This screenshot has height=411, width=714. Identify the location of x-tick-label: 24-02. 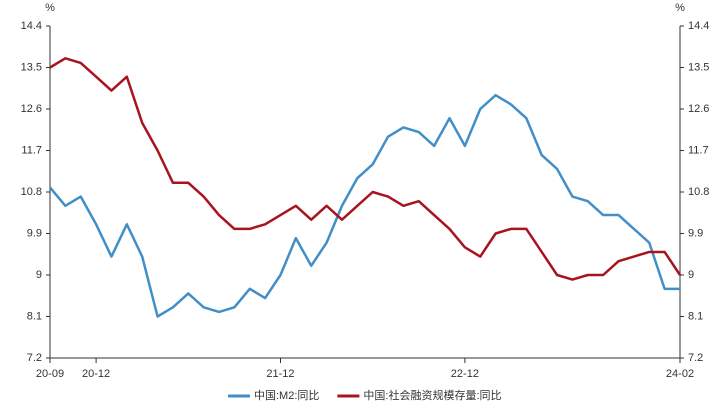
(680, 374).